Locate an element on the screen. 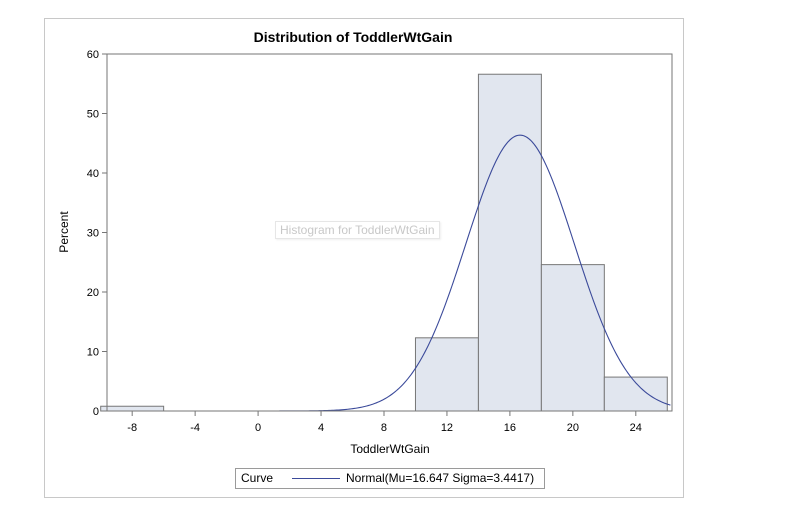  y-tick-label-50: 50 is located at coordinates (93, 115).